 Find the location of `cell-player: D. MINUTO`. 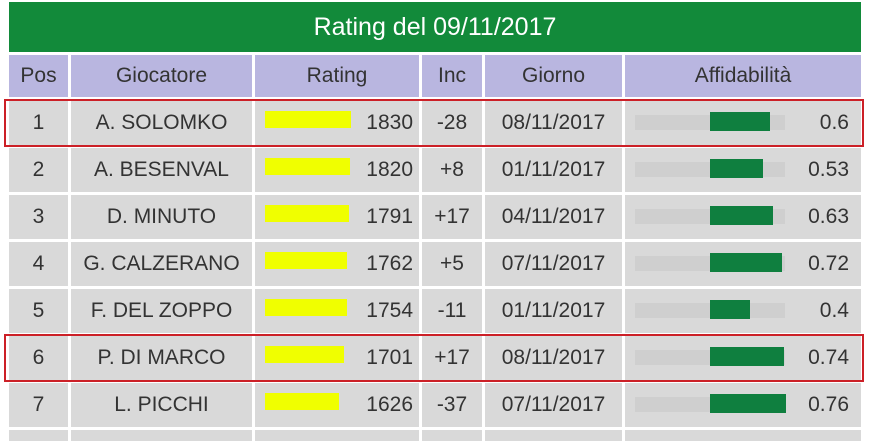

cell-player: D. MINUTO is located at coordinates (161, 217).